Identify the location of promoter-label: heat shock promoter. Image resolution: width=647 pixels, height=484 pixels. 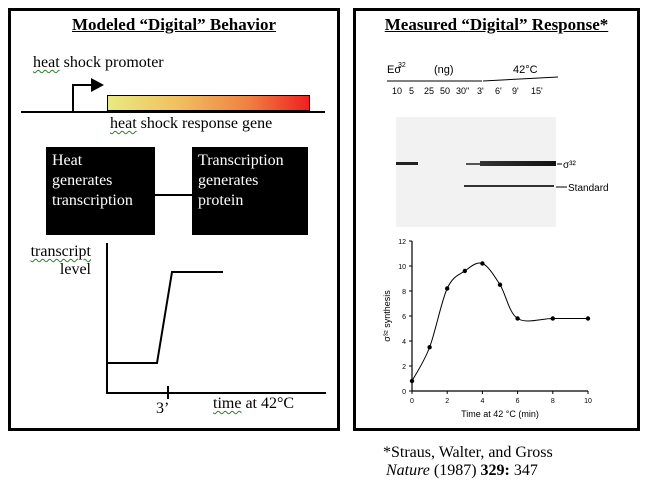
(98, 63).